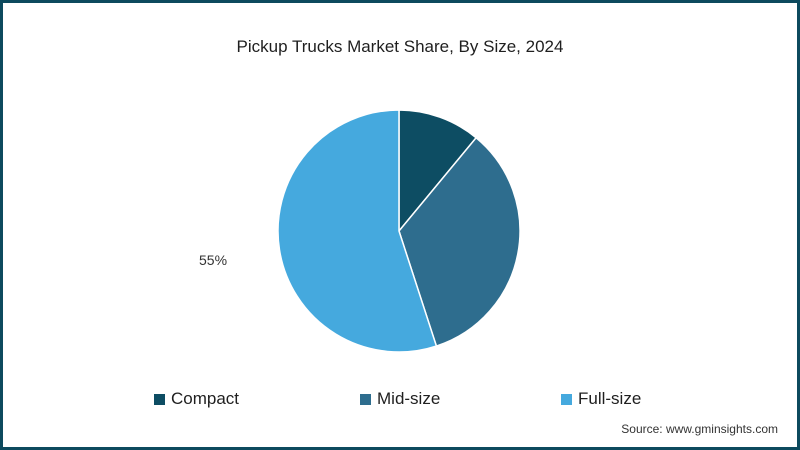  Describe the element at coordinates (459, 242) in the screenshot. I see `pie-slice-mid-size` at that location.